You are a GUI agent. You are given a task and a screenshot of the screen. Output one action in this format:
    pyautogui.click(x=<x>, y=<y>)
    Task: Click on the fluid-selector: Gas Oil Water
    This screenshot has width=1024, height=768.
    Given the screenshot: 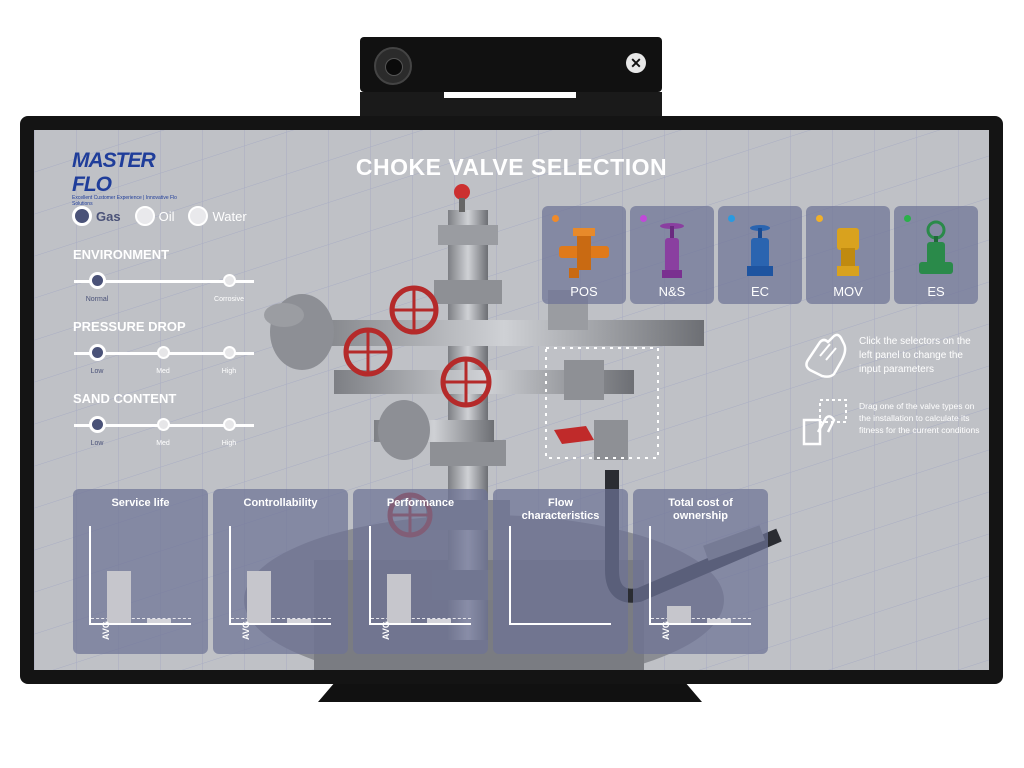 What is the action you would take?
    pyautogui.click(x=159, y=216)
    